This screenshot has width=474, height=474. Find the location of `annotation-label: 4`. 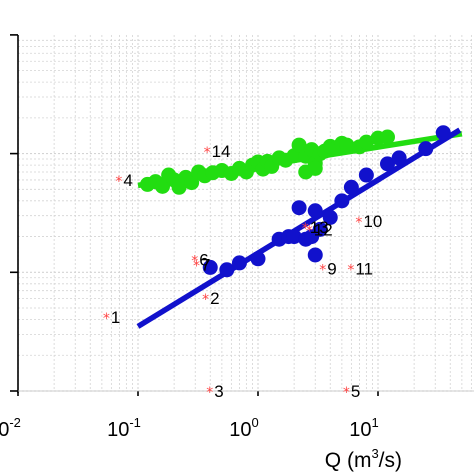

annotation-label: 4 is located at coordinates (127, 180).